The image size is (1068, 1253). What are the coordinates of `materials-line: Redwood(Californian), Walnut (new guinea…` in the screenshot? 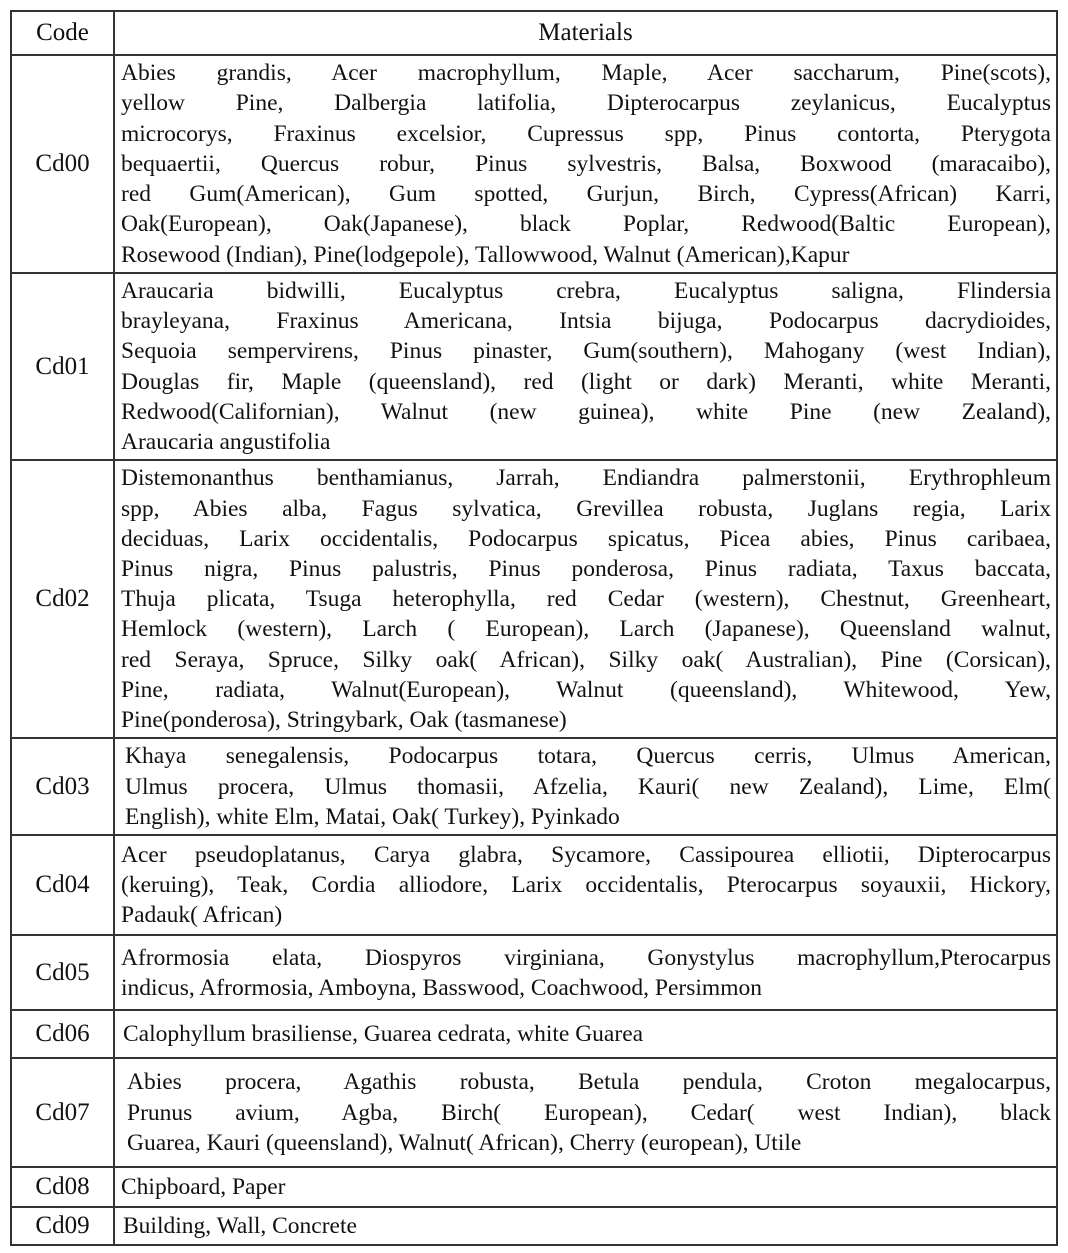 It's located at (586, 411).